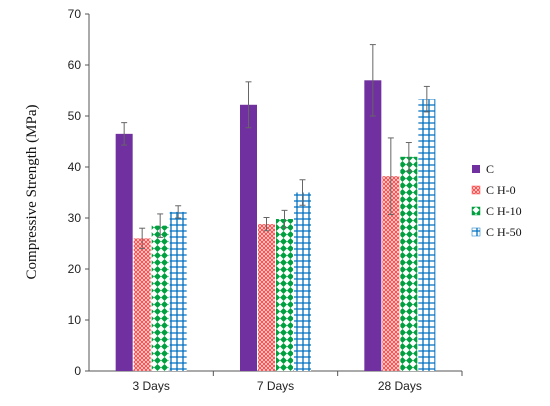 Image resolution: width=550 pixels, height=406 pixels. Describe the element at coordinates (501, 190) in the screenshot. I see `legend-label: C H-0` at that location.